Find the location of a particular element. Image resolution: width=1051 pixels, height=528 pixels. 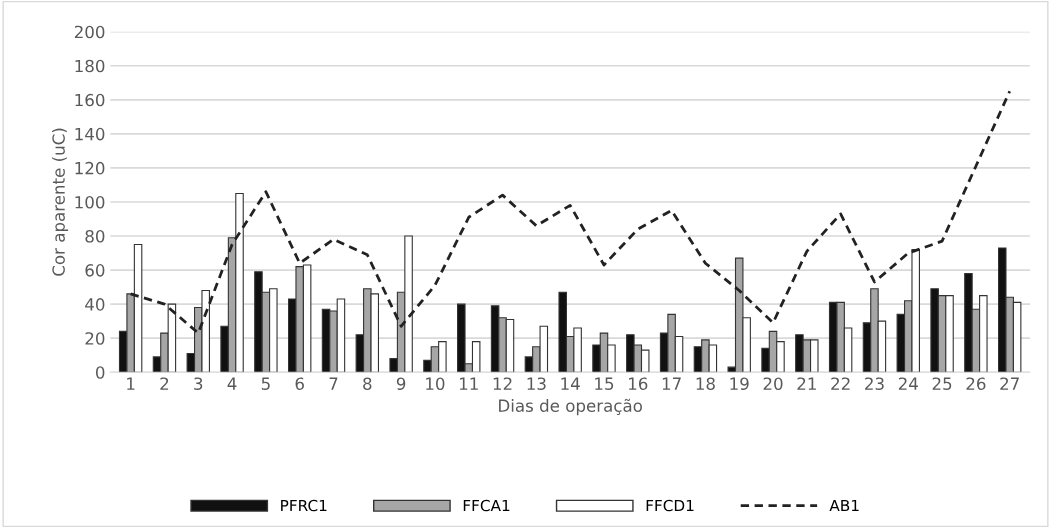

x-tick-label: 19 is located at coordinates (739, 383).